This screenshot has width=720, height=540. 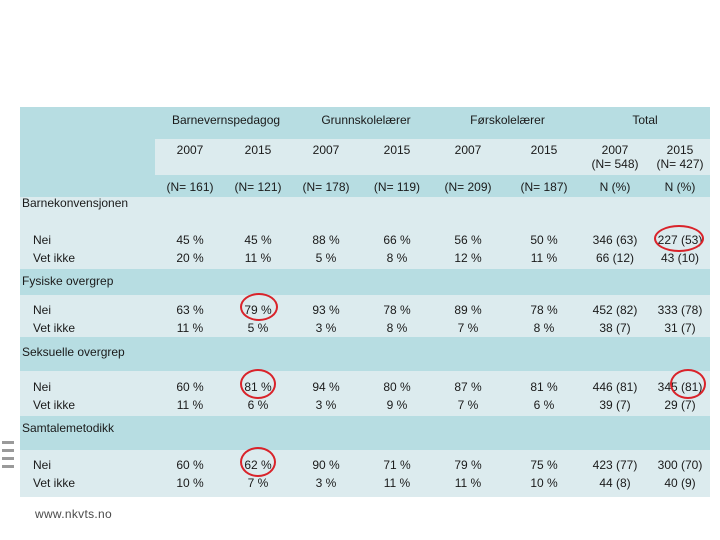 I want to click on table-cell: 56 %, so click(x=468, y=240).